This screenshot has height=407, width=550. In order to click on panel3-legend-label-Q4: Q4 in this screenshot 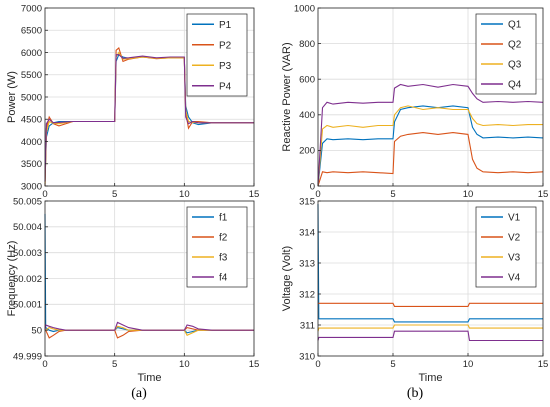, I will do `click(515, 85)`.